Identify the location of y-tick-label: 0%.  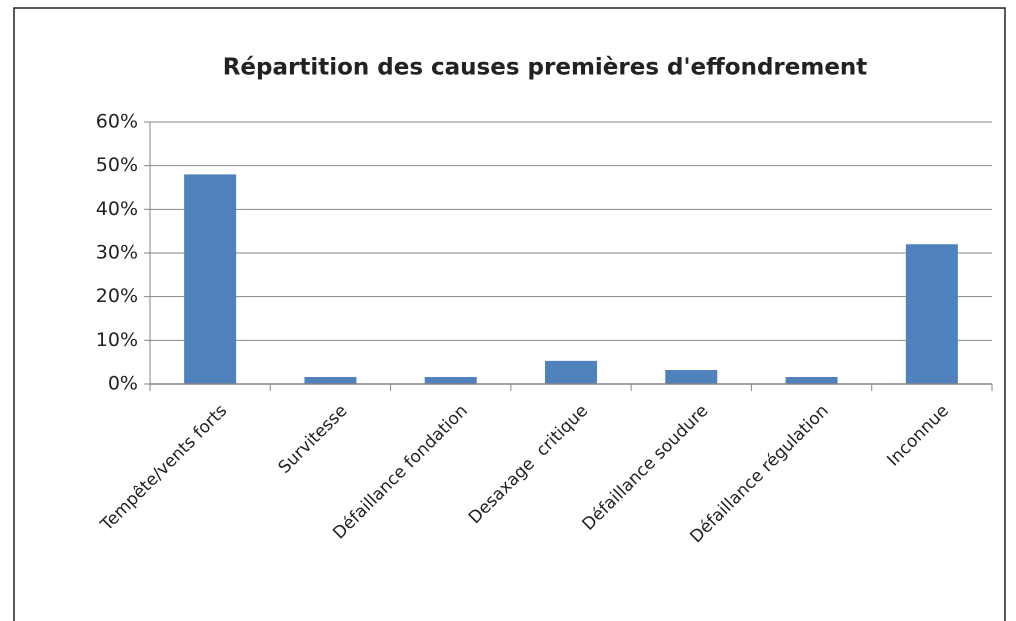
(123, 384).